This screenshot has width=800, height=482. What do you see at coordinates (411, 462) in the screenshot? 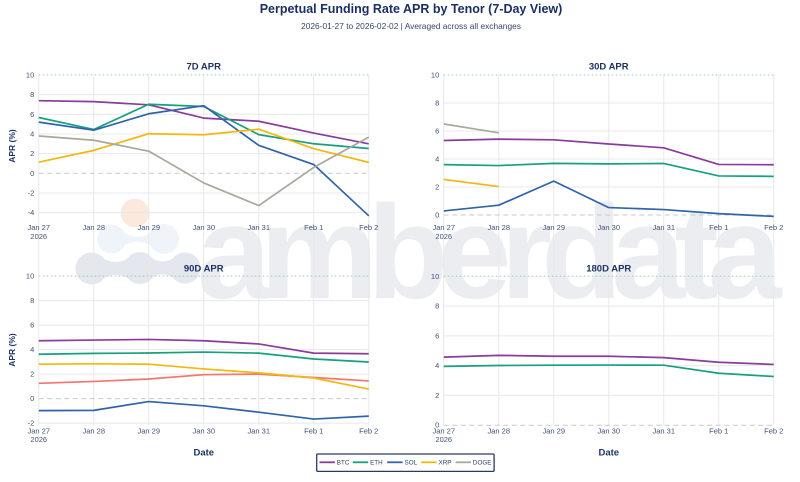
I see `svg-text: SOL` at bounding box center [411, 462].